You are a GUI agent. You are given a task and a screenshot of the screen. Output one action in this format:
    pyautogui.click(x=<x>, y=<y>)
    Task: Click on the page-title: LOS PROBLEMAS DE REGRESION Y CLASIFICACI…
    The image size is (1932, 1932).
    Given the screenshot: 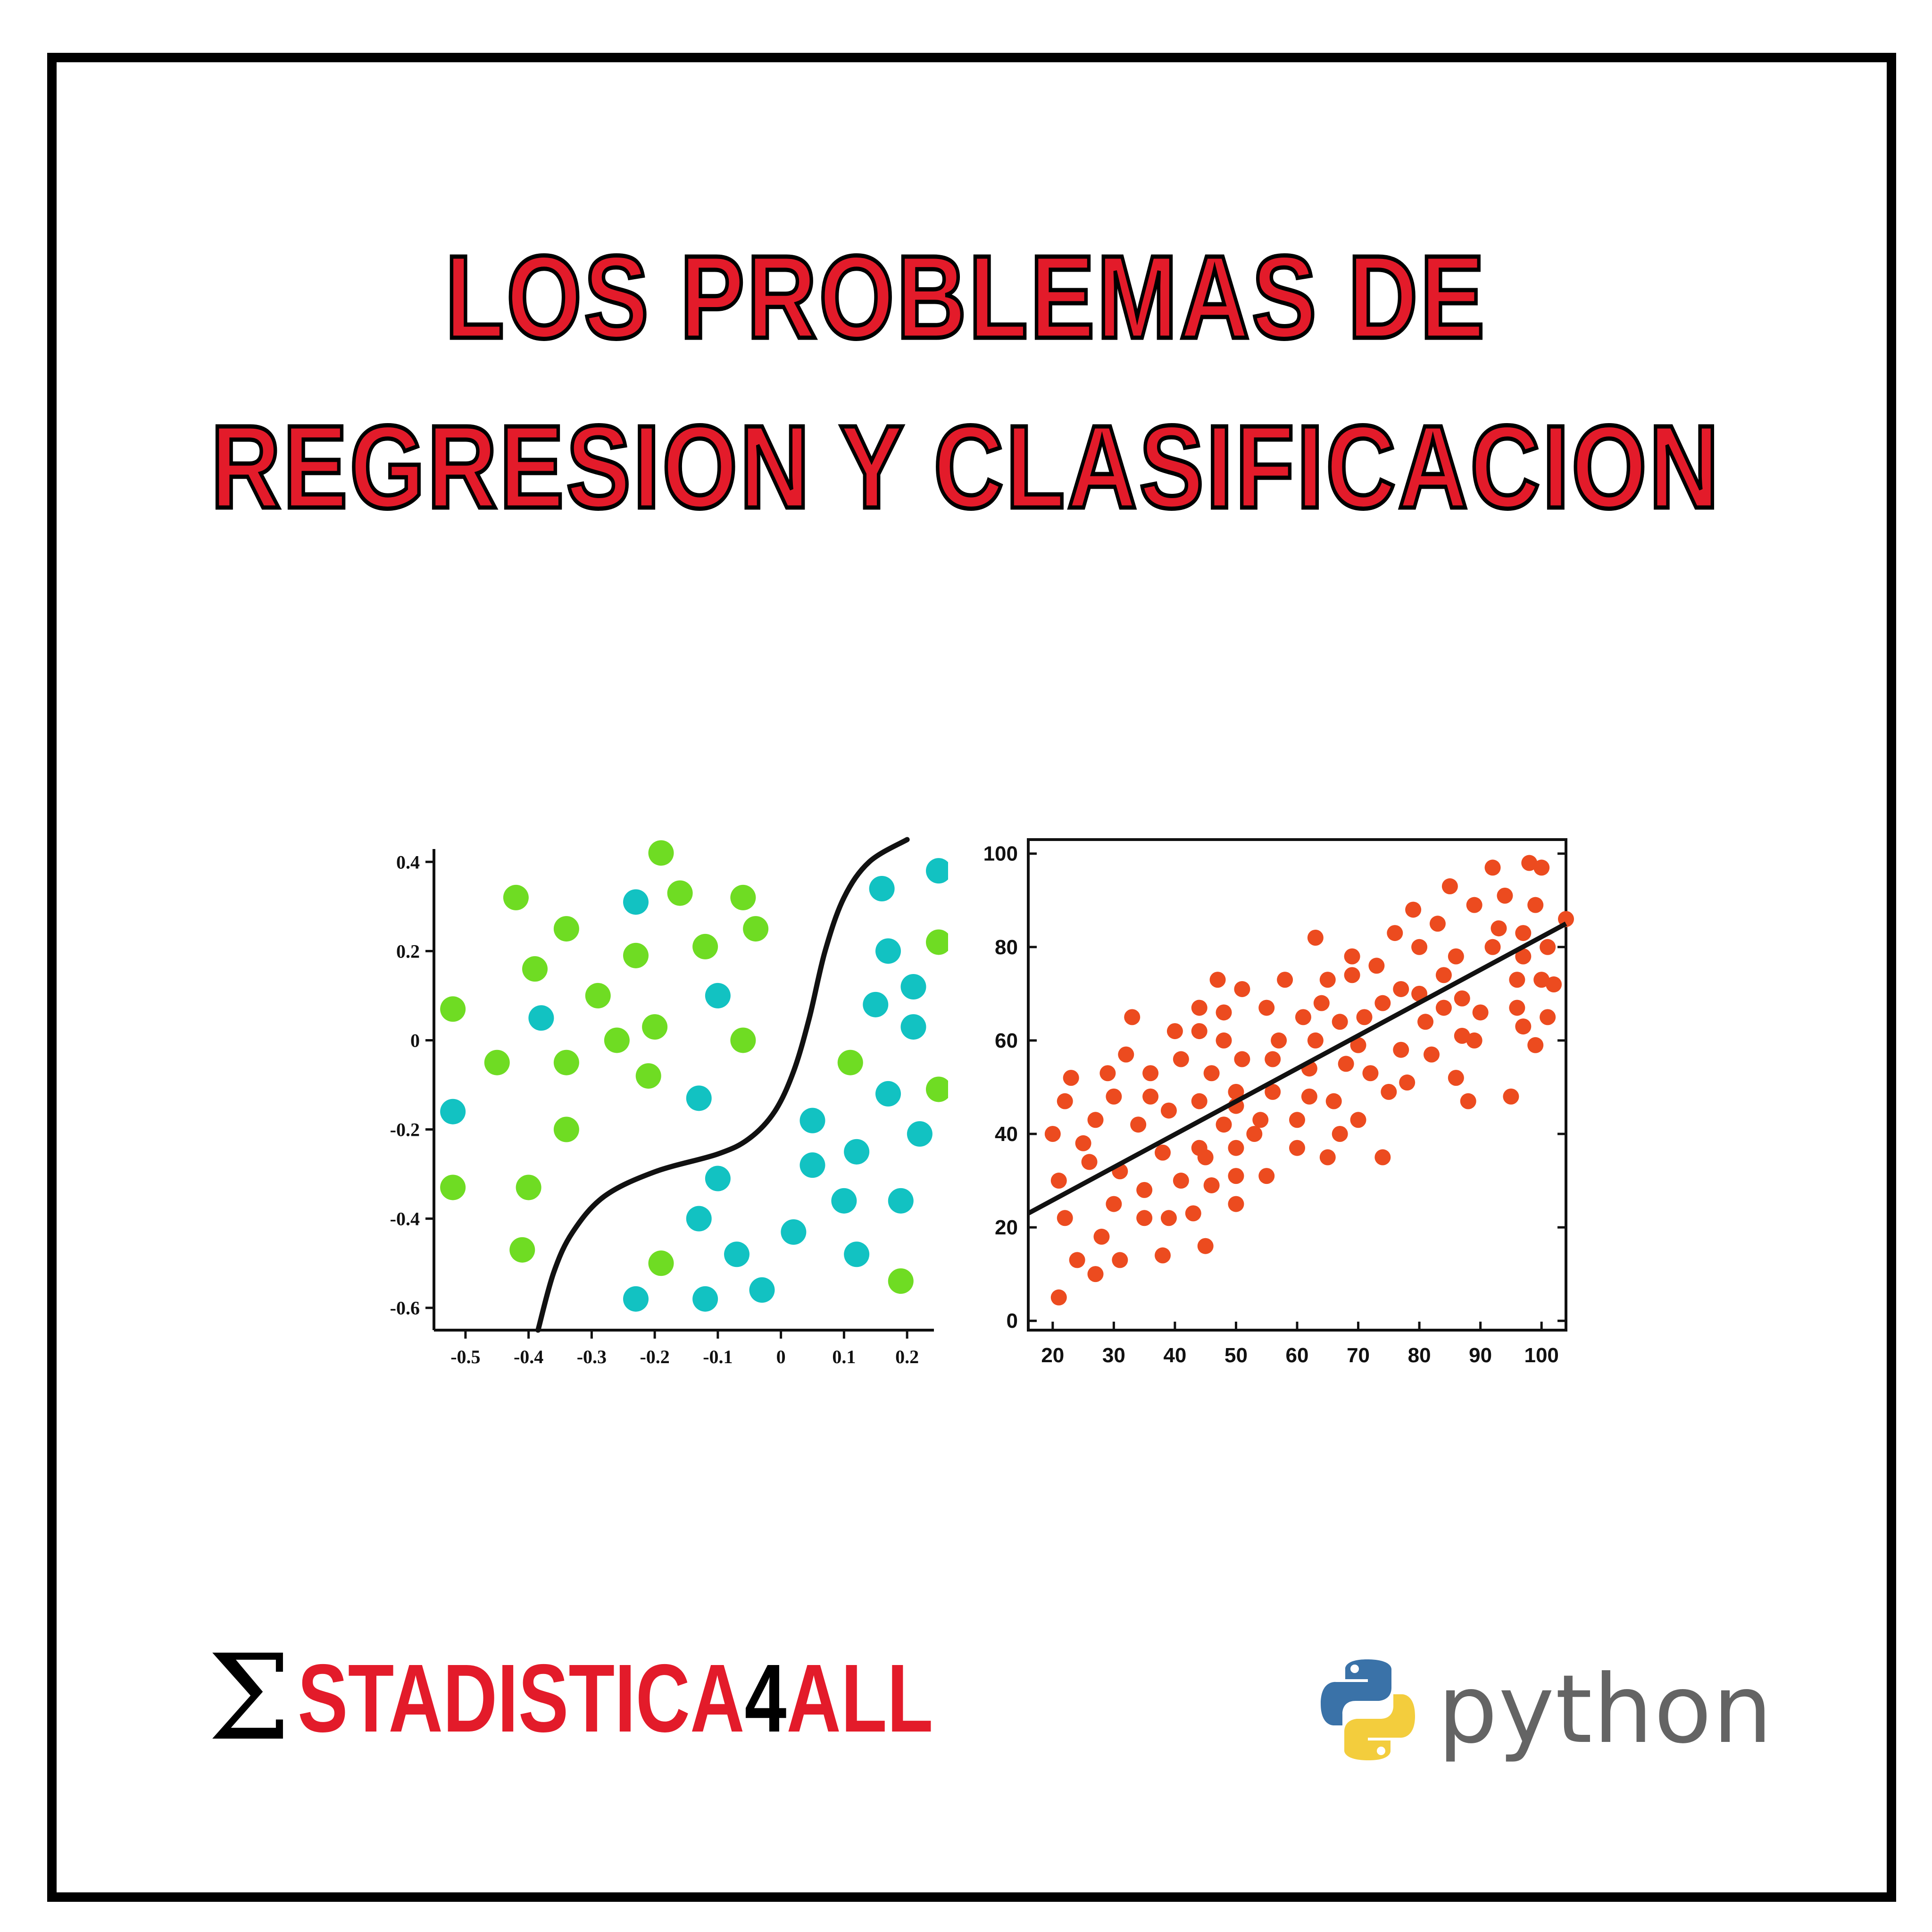 What is the action you would take?
    pyautogui.click(x=966, y=382)
    